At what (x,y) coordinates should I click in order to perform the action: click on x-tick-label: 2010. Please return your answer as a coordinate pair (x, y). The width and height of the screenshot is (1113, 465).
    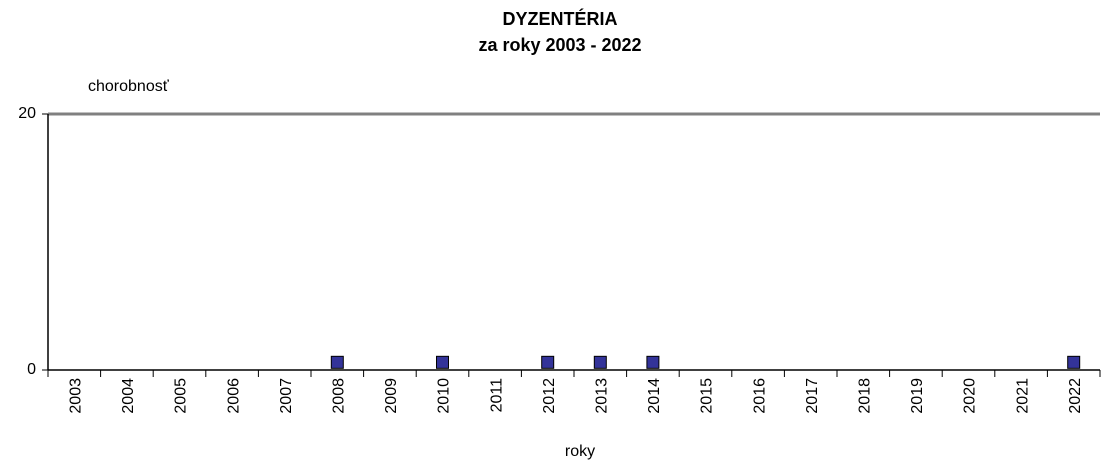
    Looking at the image, I should click on (444, 396).